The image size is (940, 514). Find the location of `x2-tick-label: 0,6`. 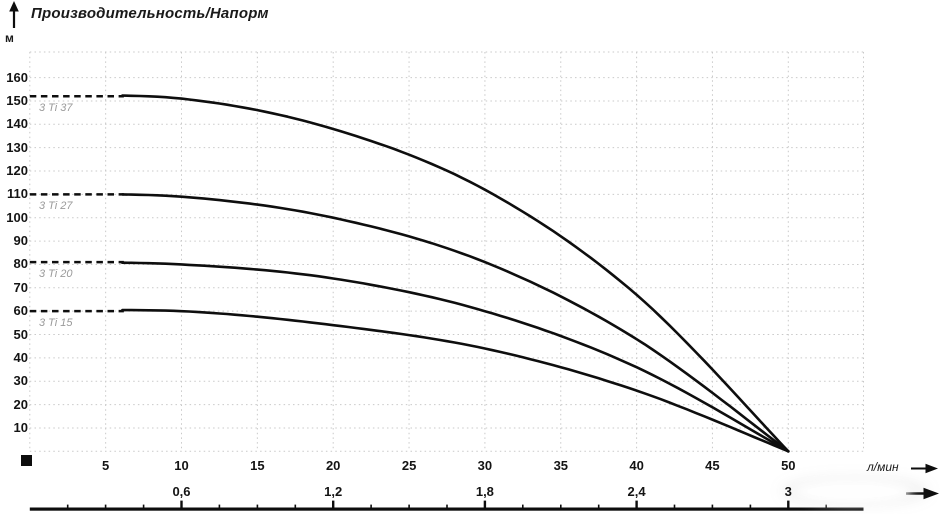

x2-tick-label: 0,6 is located at coordinates (181, 491).